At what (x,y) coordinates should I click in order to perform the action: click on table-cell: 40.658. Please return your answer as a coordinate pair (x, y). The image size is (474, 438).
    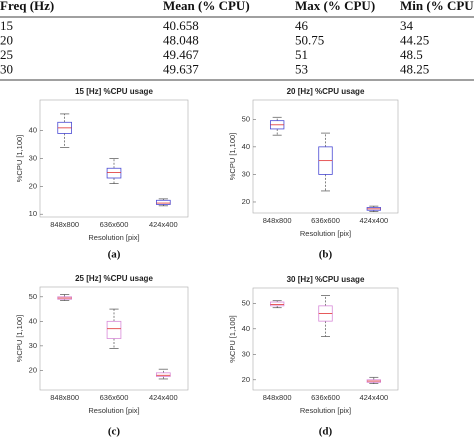
    Looking at the image, I should click on (181, 25).